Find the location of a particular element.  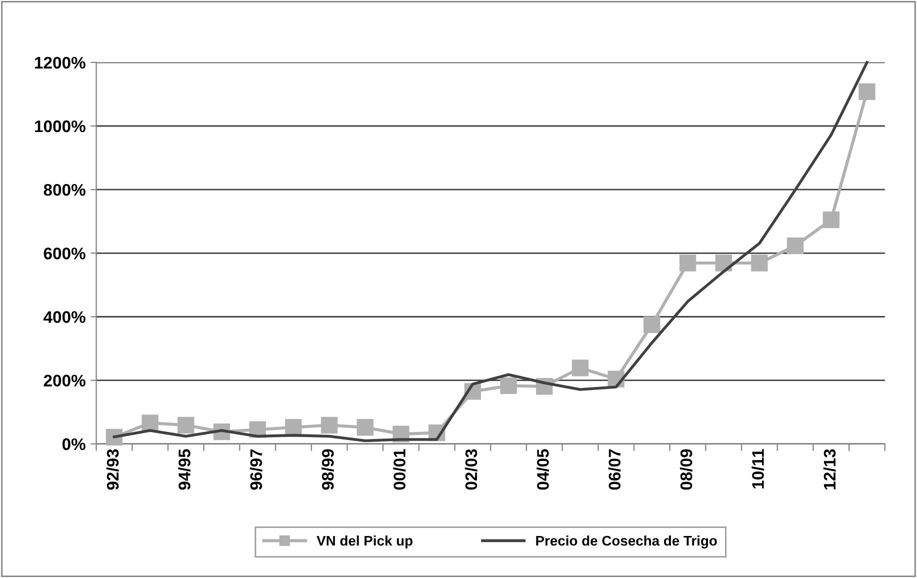

x-tick-label: 12/13 is located at coordinates (829, 469).